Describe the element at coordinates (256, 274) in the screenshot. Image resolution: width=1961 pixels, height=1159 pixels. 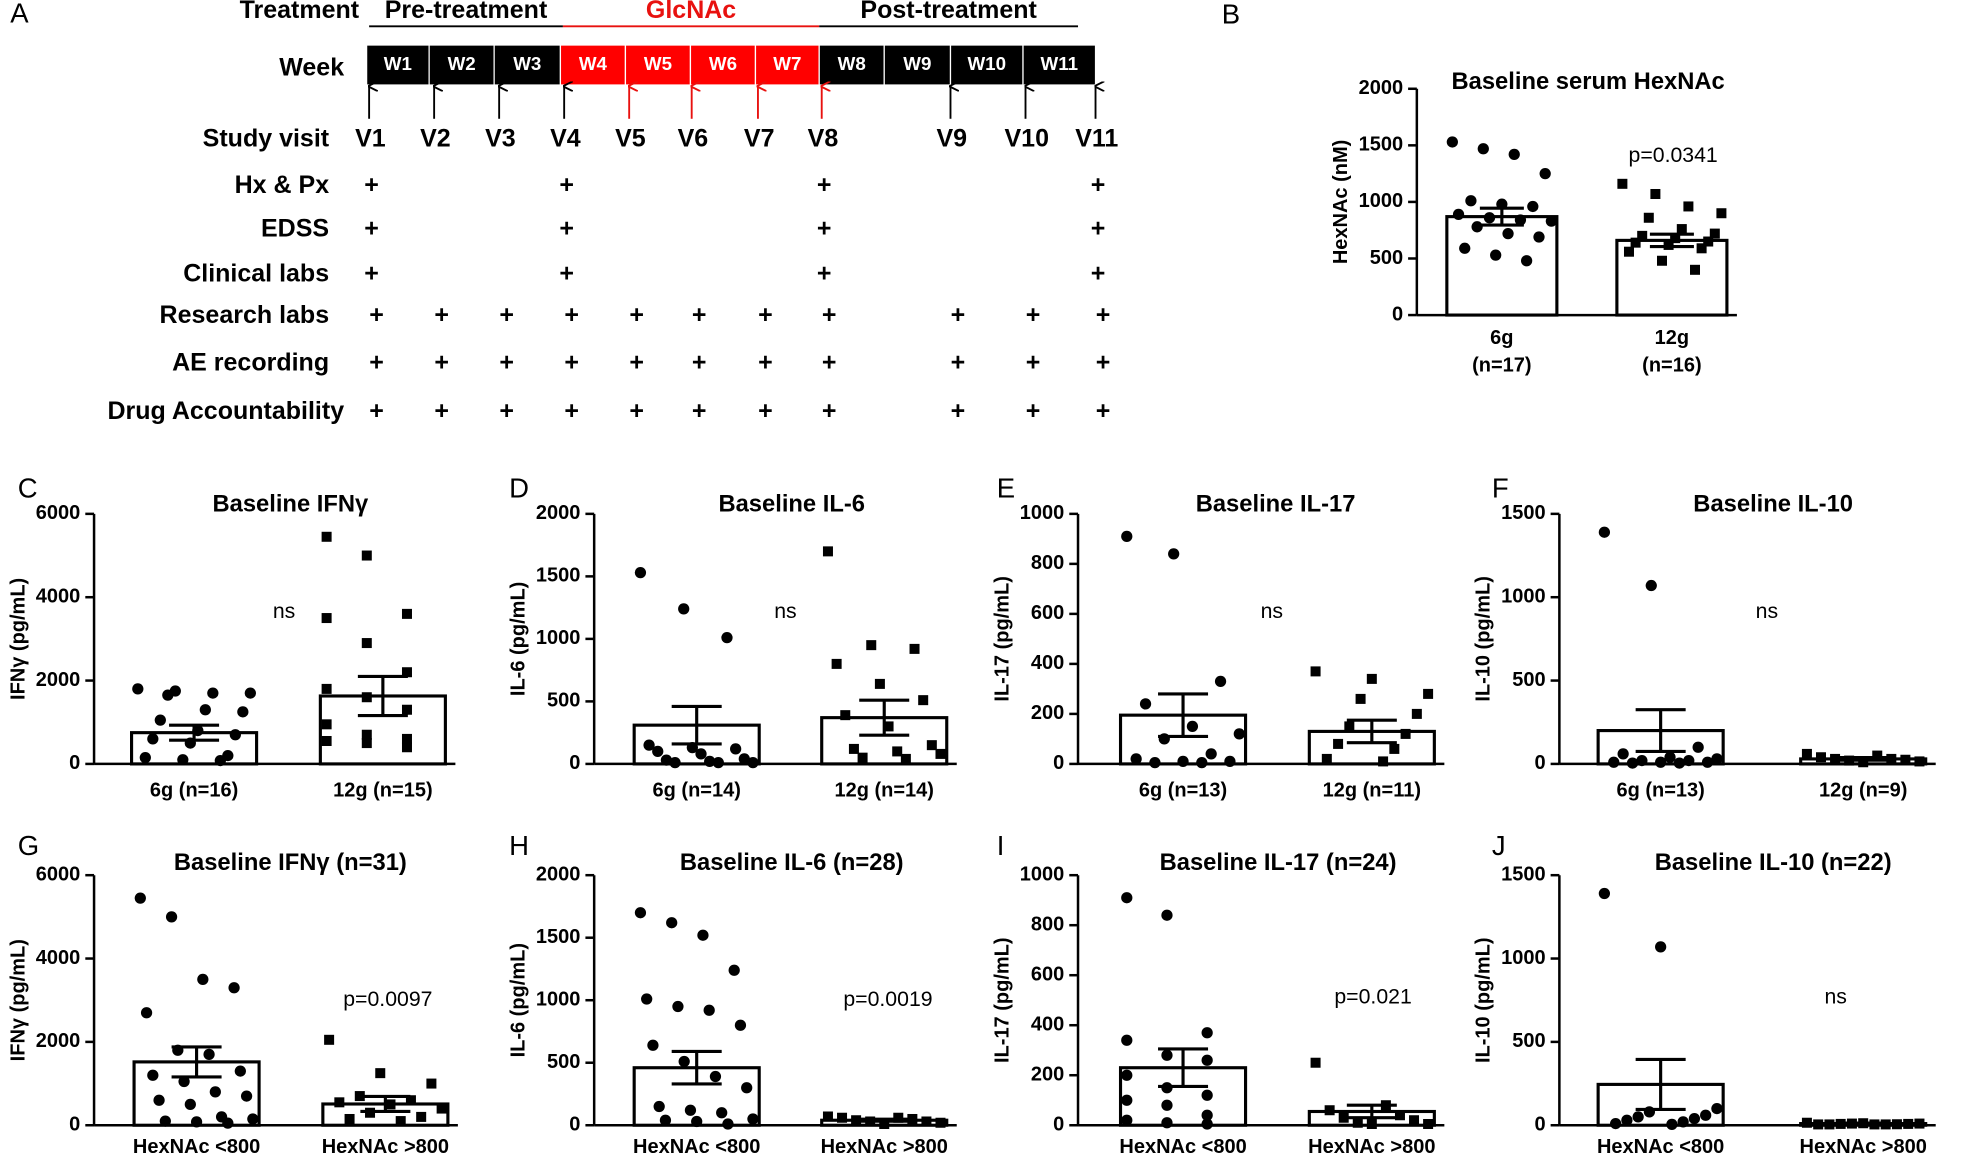
I see `row-label: Clinical labs` at that location.